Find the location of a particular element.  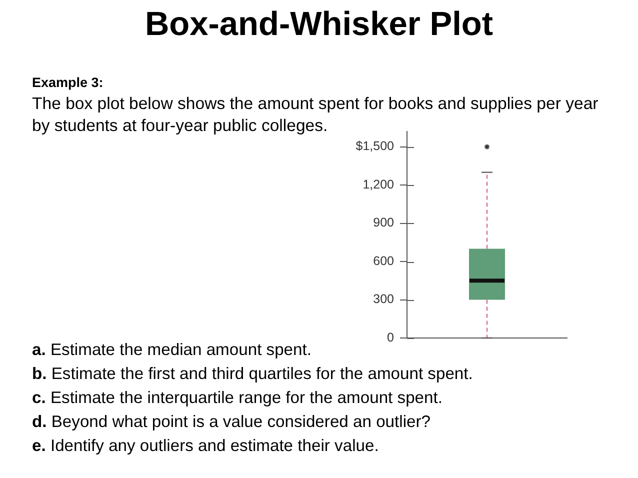

y-tick-label: 300 is located at coordinates (383, 299).